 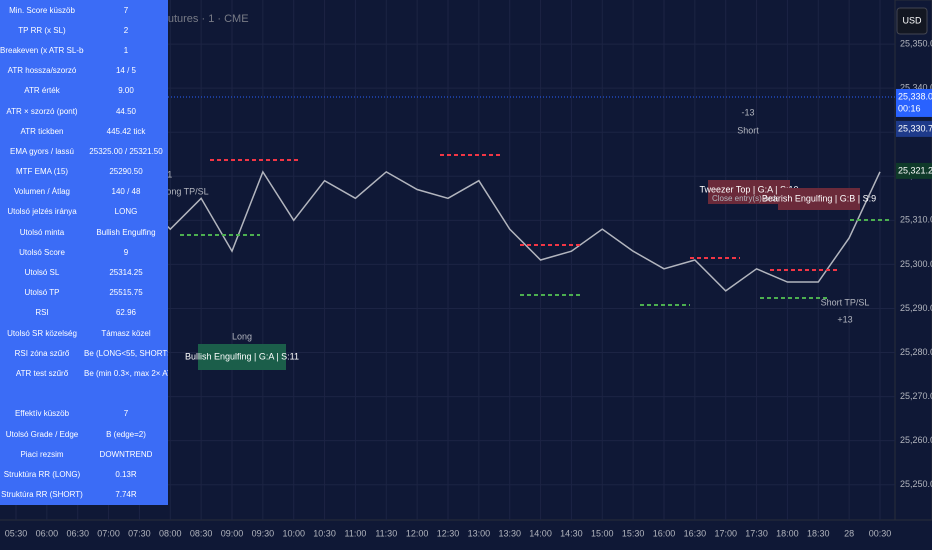 I want to click on cell-label: ATR tickben, so click(x=42, y=131).